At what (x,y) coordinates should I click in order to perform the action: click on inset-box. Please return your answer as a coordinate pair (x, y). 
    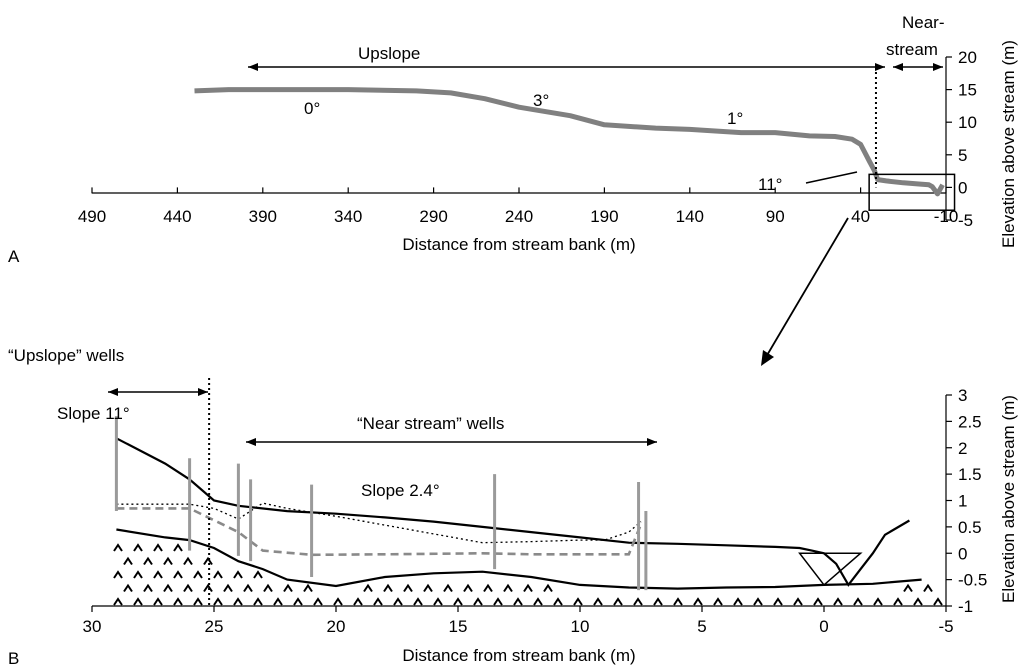
    Looking at the image, I should click on (912, 192).